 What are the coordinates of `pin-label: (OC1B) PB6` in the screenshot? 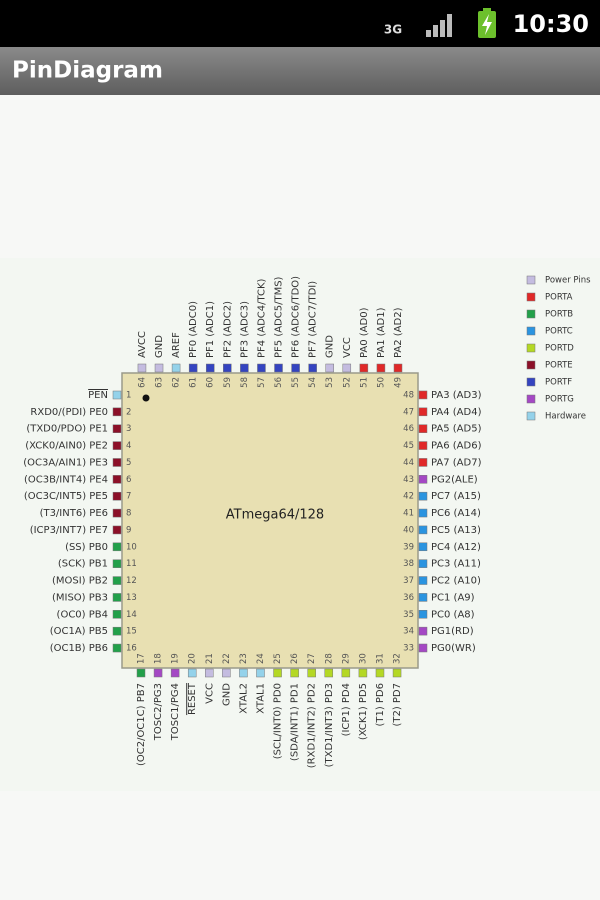 It's located at (79, 648).